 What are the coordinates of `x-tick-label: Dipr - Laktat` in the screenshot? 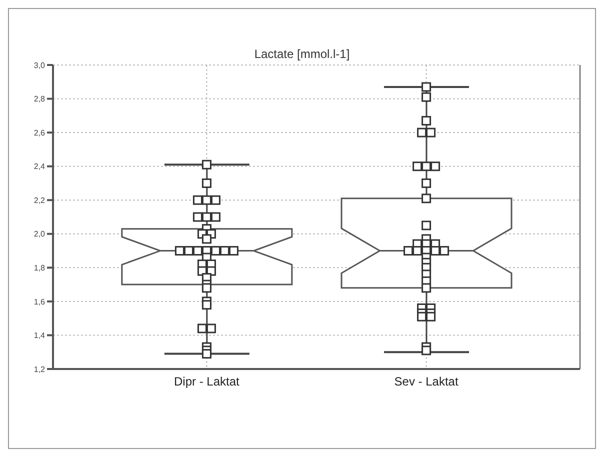 It's located at (207, 381).